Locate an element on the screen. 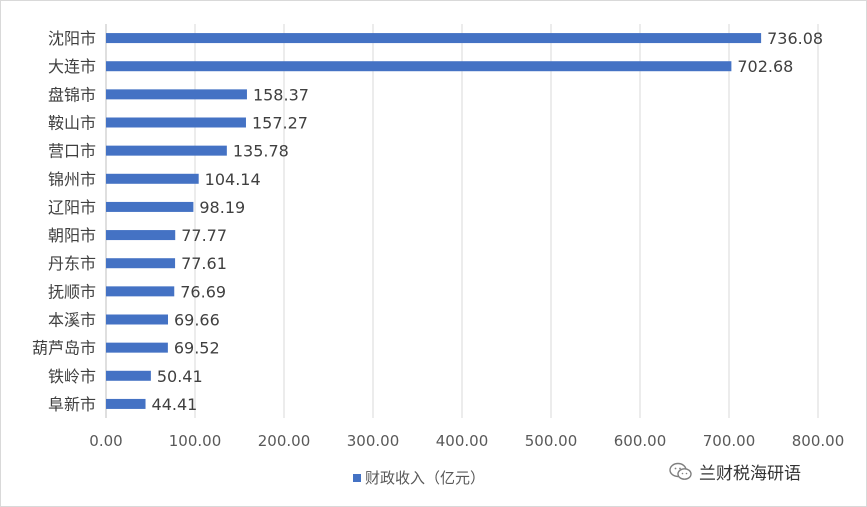  x-tick-label: 500.00 is located at coordinates (551, 441).